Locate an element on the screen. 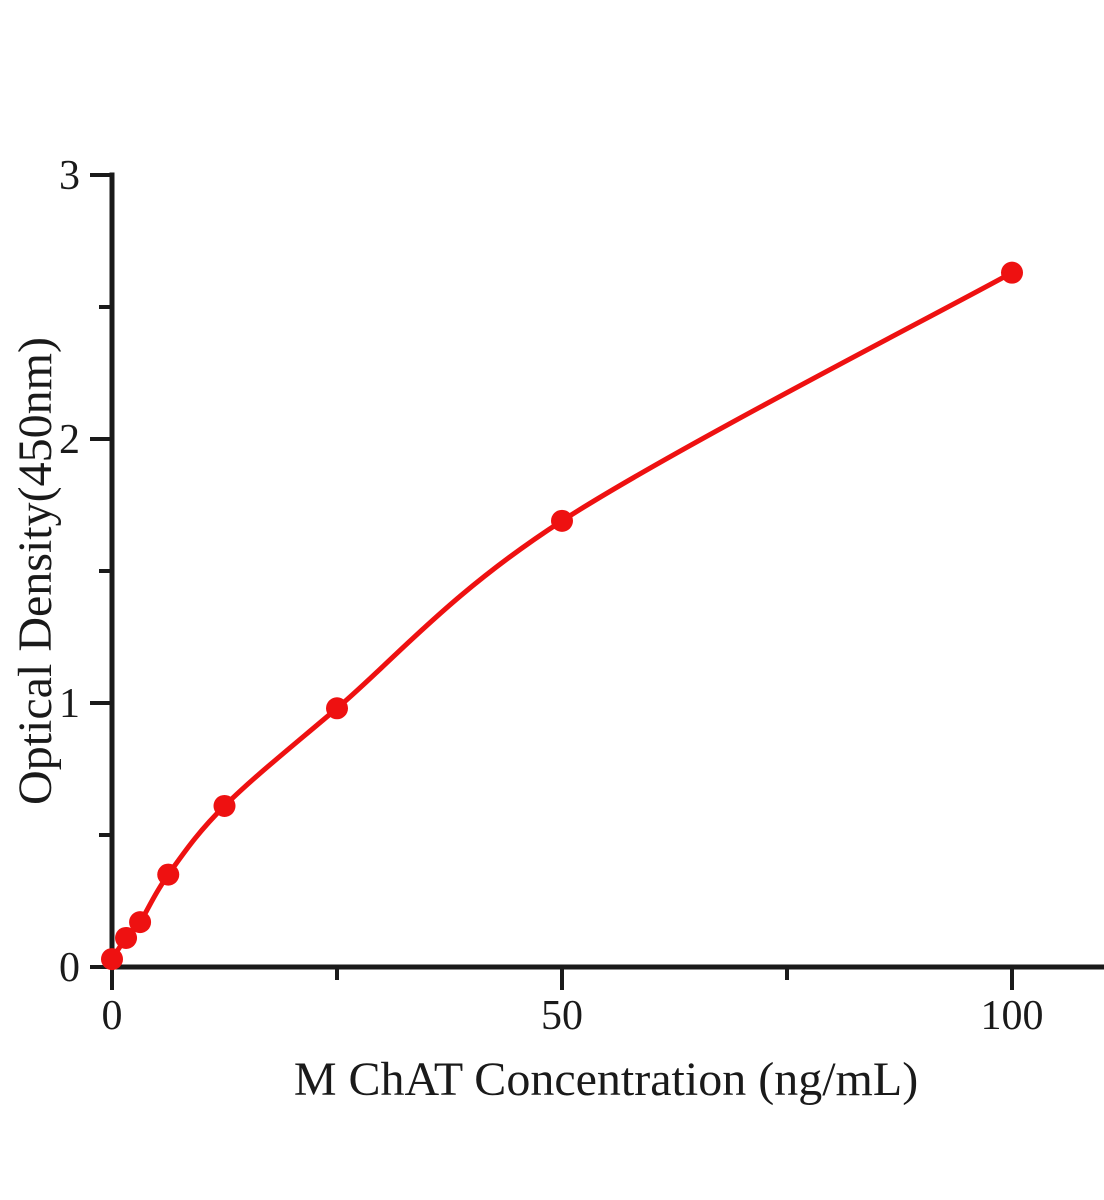 This screenshot has height=1200, width=1104. y-axis-tick-label: 0 is located at coordinates (69, 968).